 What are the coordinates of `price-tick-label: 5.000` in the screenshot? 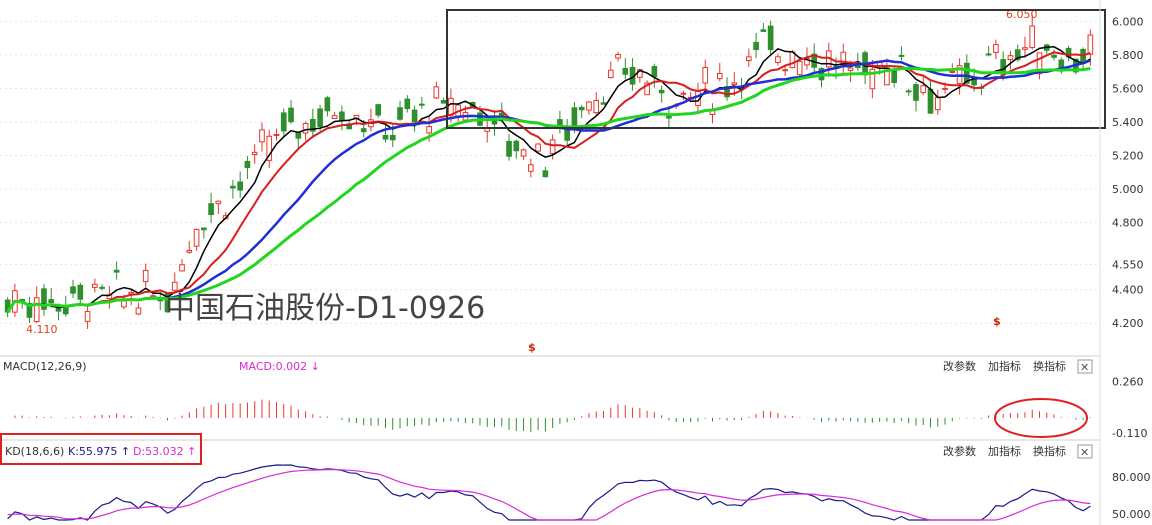 It's located at (1128, 189).